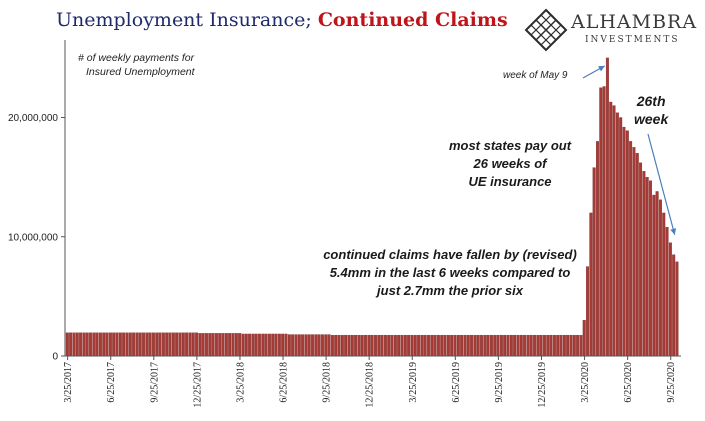  I want to click on claims-line2: 5.4mm in the last 6 weeks compared to, so click(450, 272).